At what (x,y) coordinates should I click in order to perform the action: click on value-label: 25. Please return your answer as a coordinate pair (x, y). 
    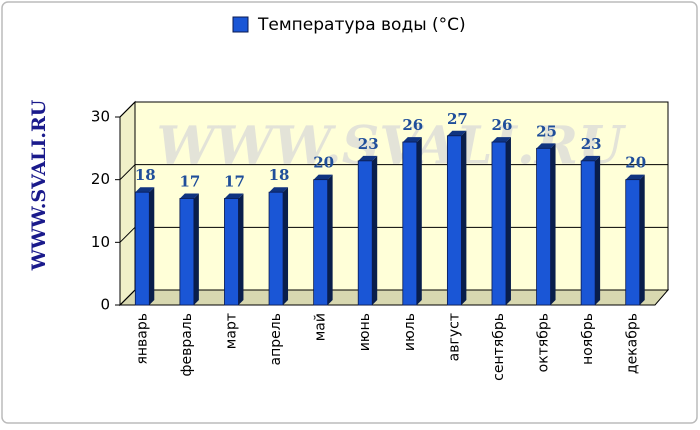
    Looking at the image, I should click on (546, 131).